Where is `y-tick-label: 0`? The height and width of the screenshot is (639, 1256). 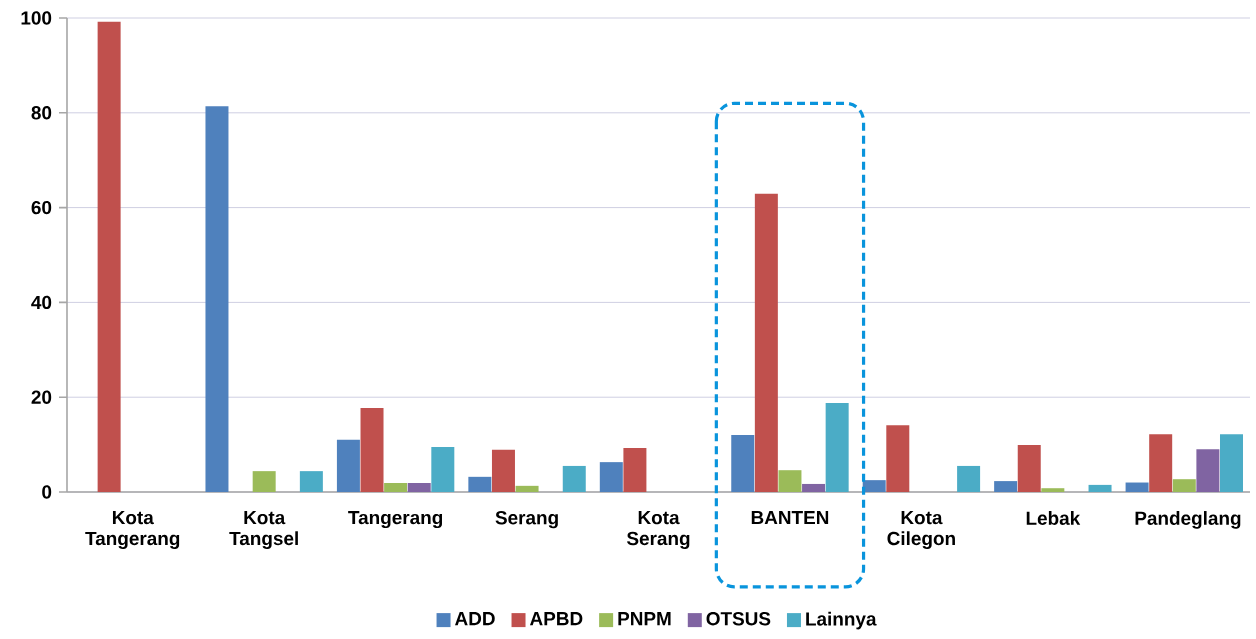 y-tick-label: 0 is located at coordinates (47, 492).